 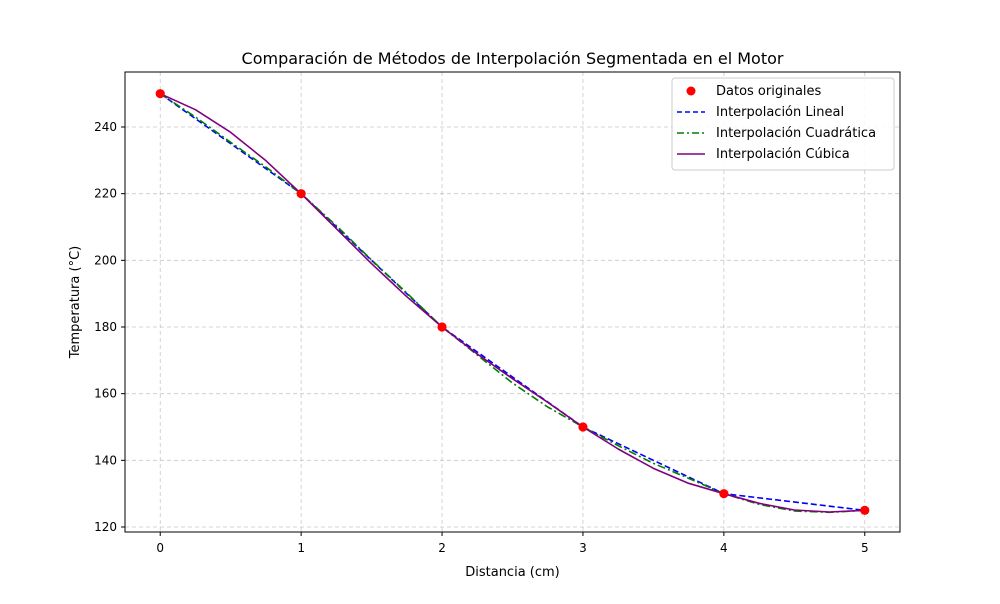 What do you see at coordinates (769, 91) in the screenshot?
I see `legend-label-datos-originales: Datos originales` at bounding box center [769, 91].